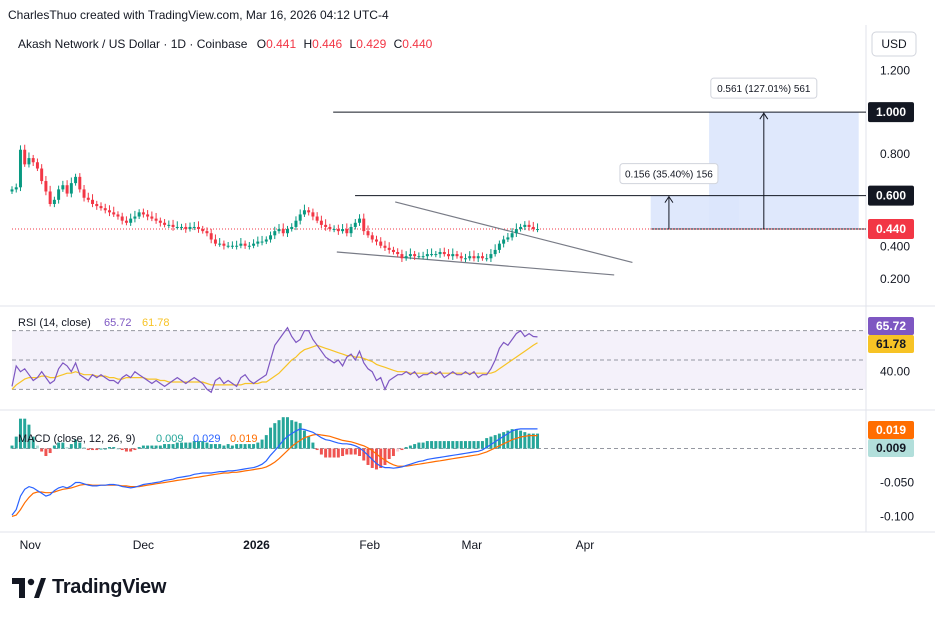 The height and width of the screenshot is (620, 935). Describe the element at coordinates (891, 195) in the screenshot. I see `price-level-badge` at that location.